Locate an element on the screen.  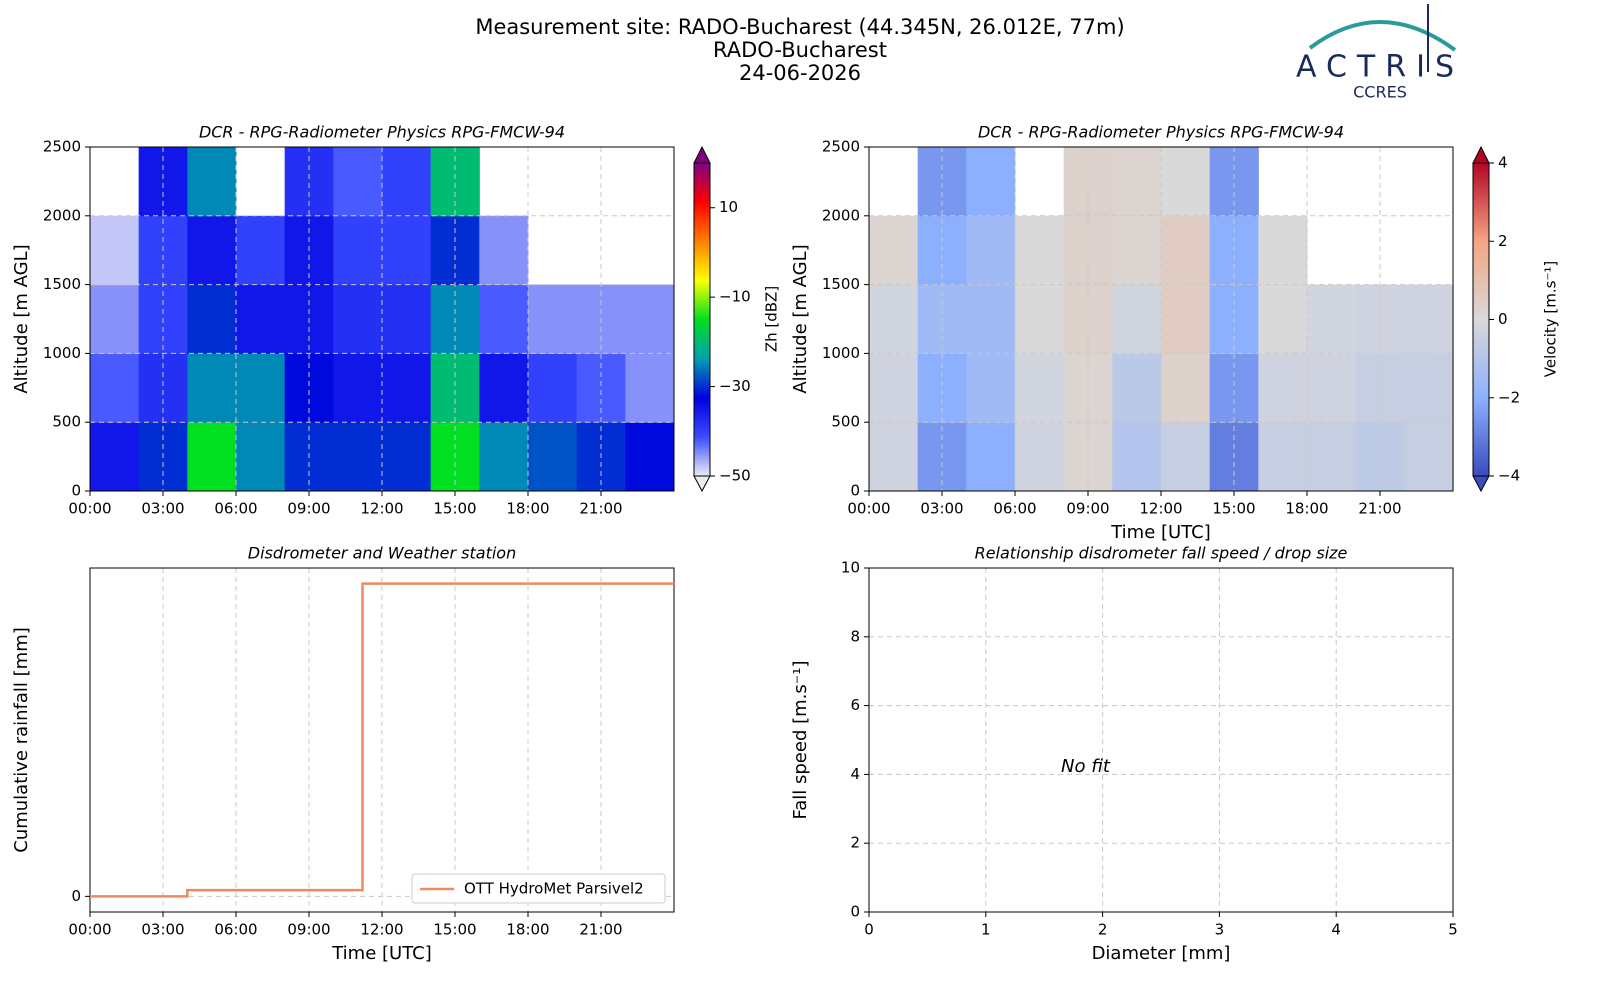
y-tick-label: 4 is located at coordinates (855, 774).